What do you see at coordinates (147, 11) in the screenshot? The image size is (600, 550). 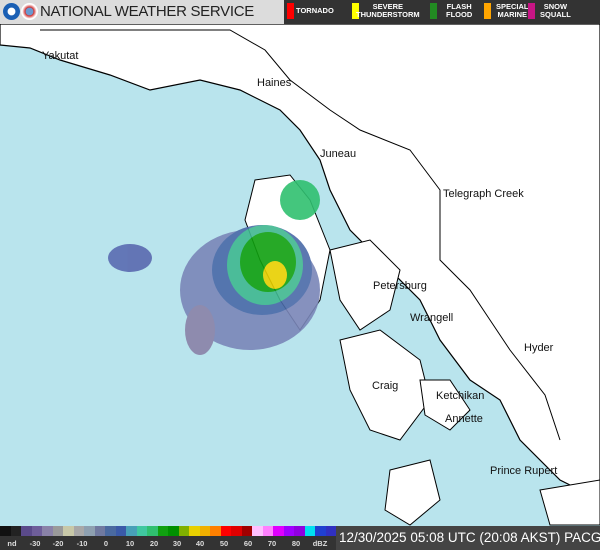 I see `page-title: NATIONAL WEATHER SERVICE` at bounding box center [147, 11].